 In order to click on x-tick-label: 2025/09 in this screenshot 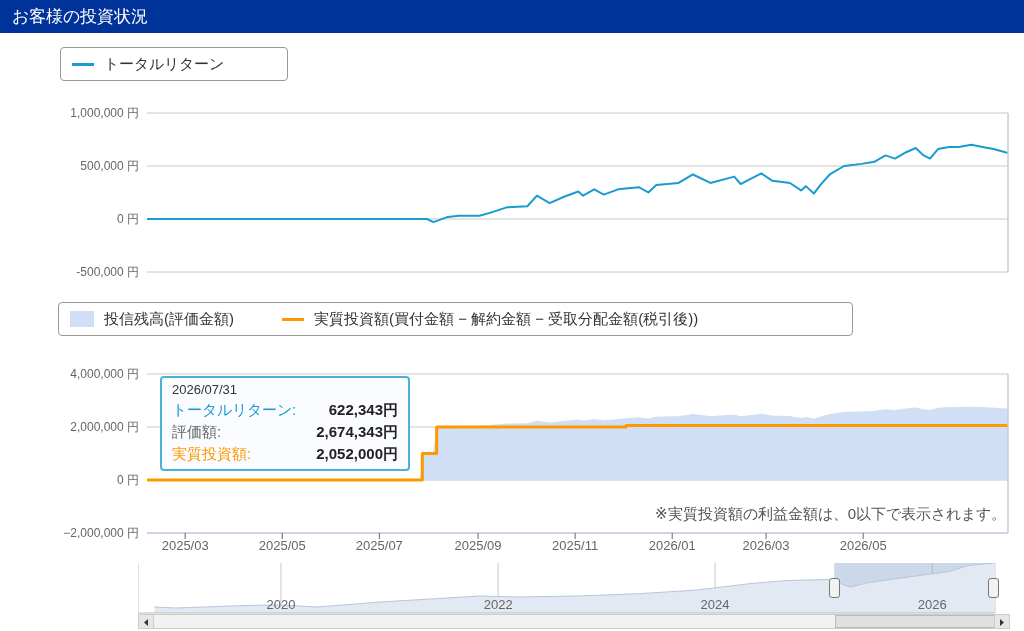, I will do `click(478, 546)`.